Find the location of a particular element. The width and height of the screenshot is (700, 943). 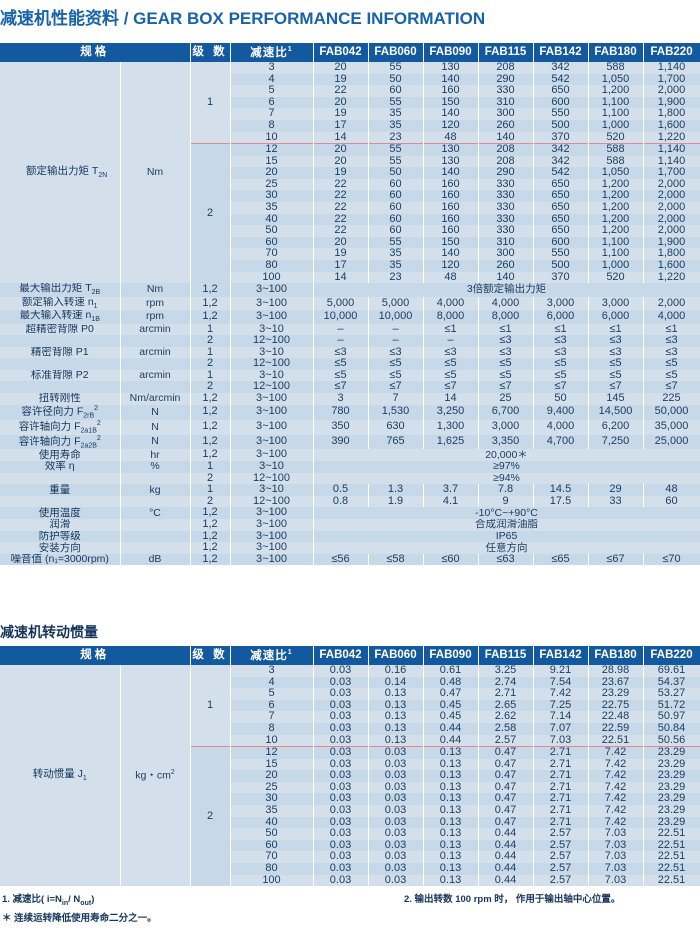

value-1: 50 is located at coordinates (396, 173).